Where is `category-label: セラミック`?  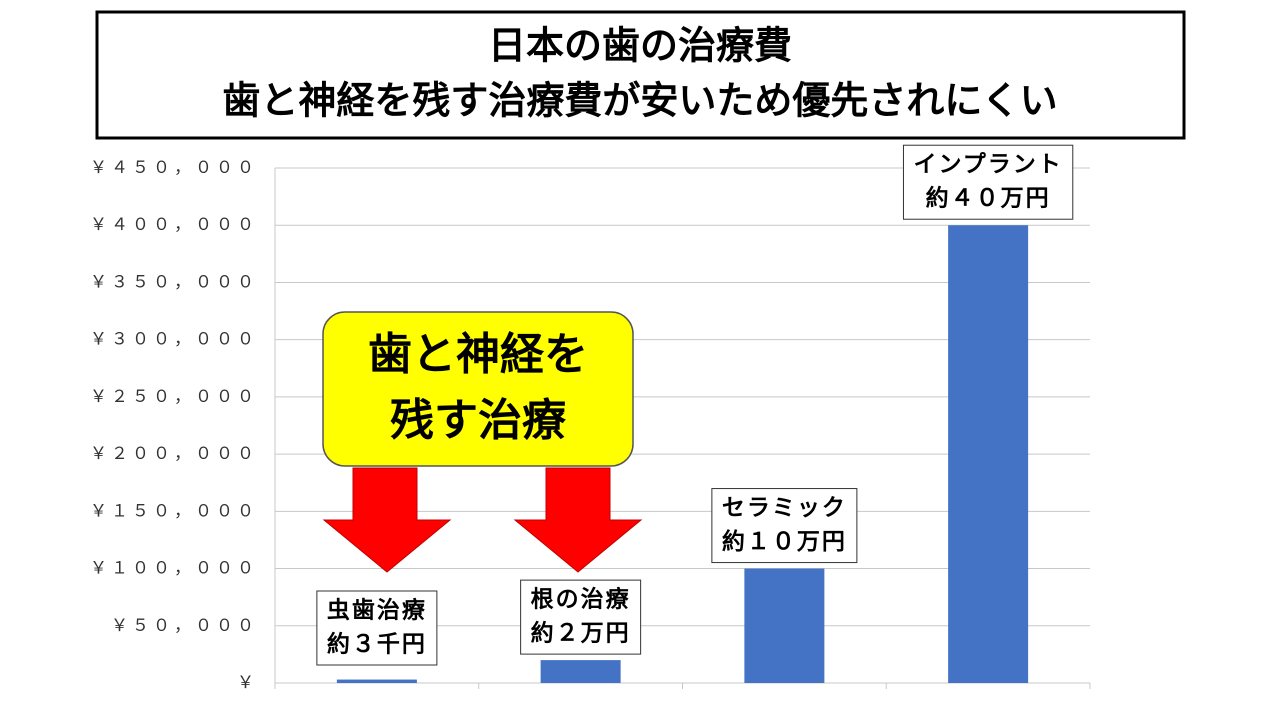 category-label: セラミック is located at coordinates (784, 508).